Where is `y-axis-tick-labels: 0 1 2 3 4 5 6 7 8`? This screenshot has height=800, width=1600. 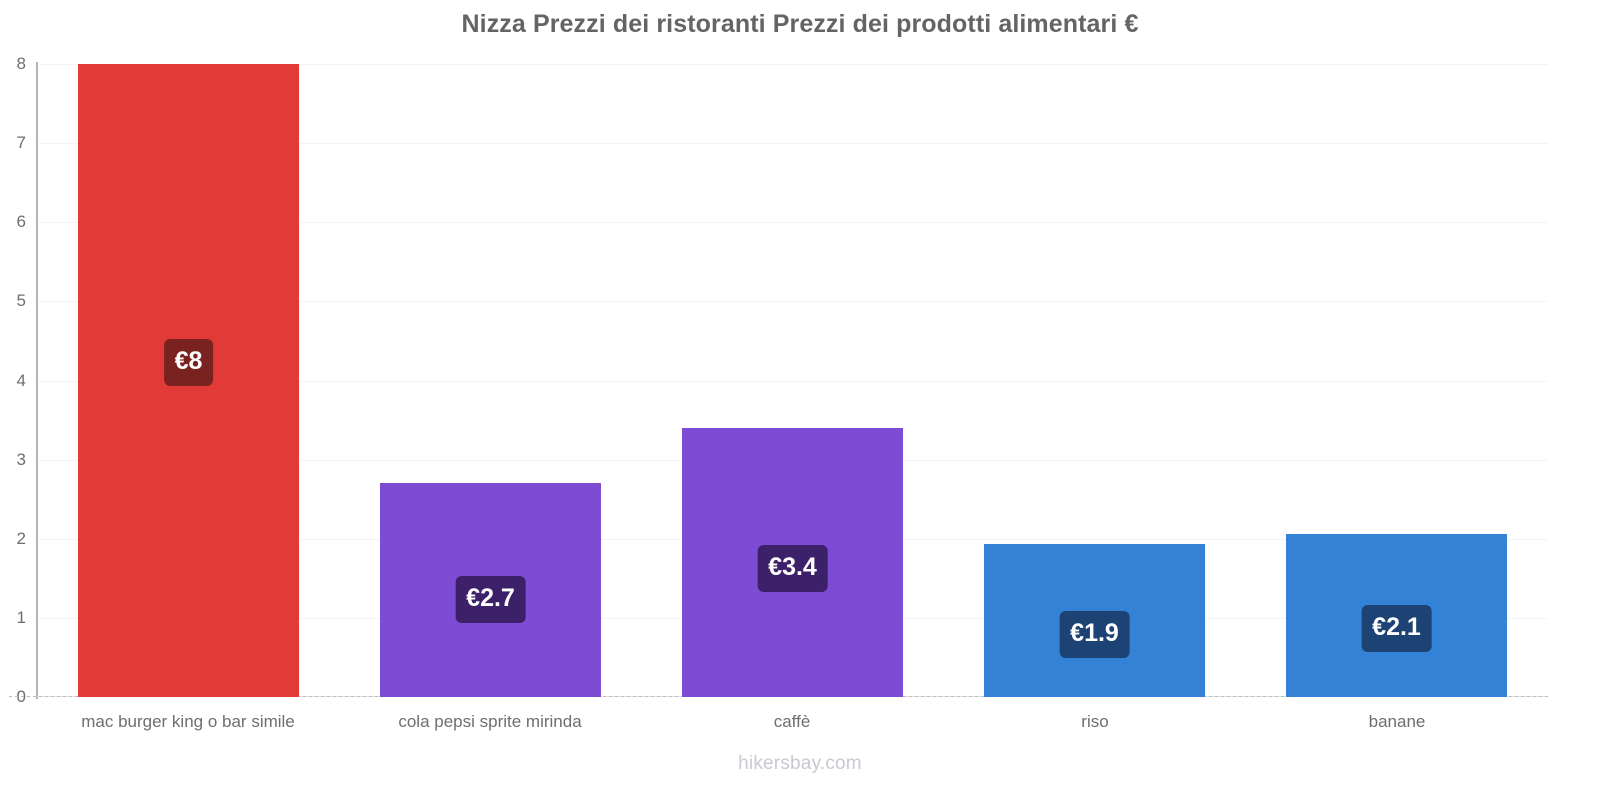
y-axis-tick-labels: 0 1 2 3 4 5 6 7 8 is located at coordinates (15, 400).